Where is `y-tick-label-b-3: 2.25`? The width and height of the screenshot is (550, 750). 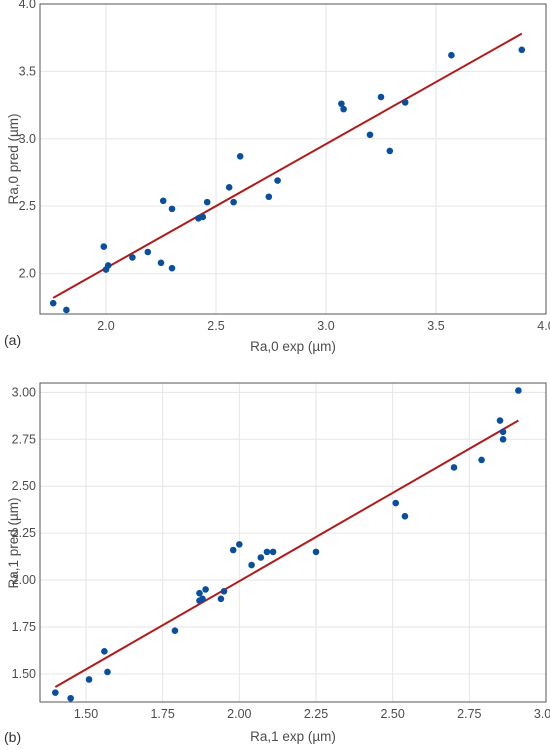 y-tick-label-b-3: 2.25 is located at coordinates (24, 533).